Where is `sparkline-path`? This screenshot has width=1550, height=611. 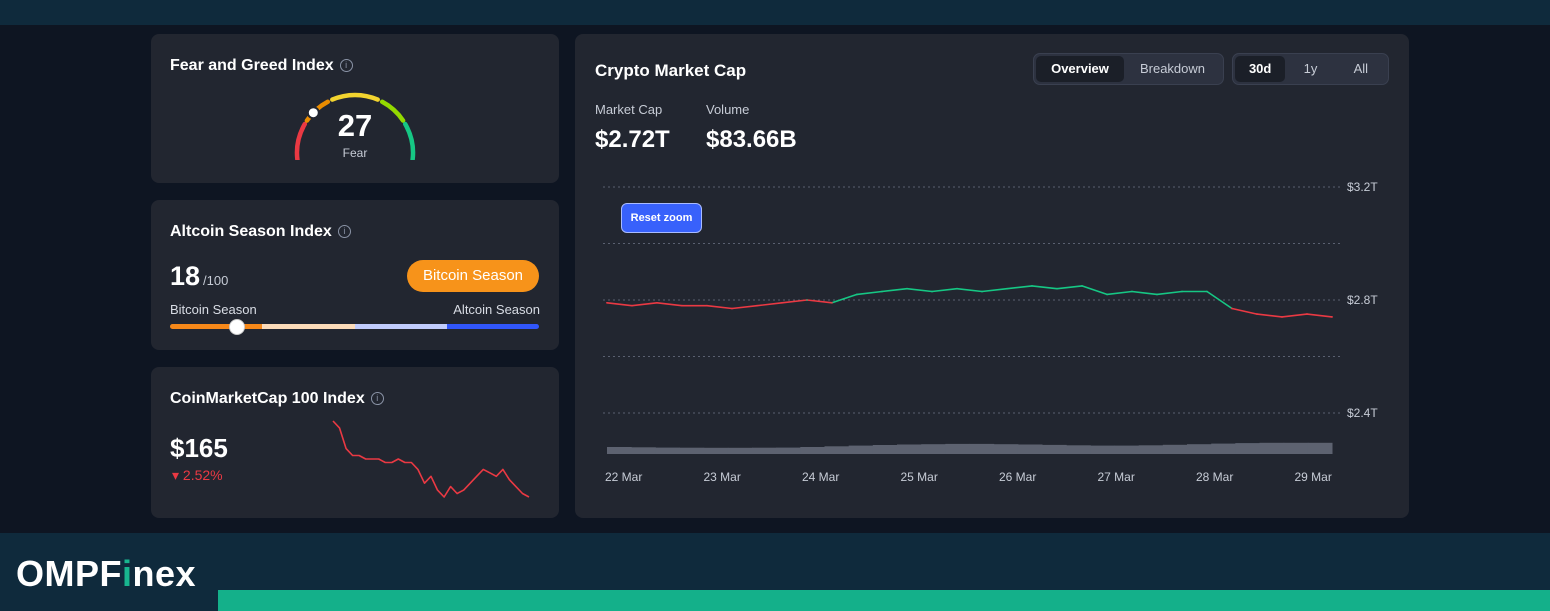 sparkline-path is located at coordinates (431, 459).